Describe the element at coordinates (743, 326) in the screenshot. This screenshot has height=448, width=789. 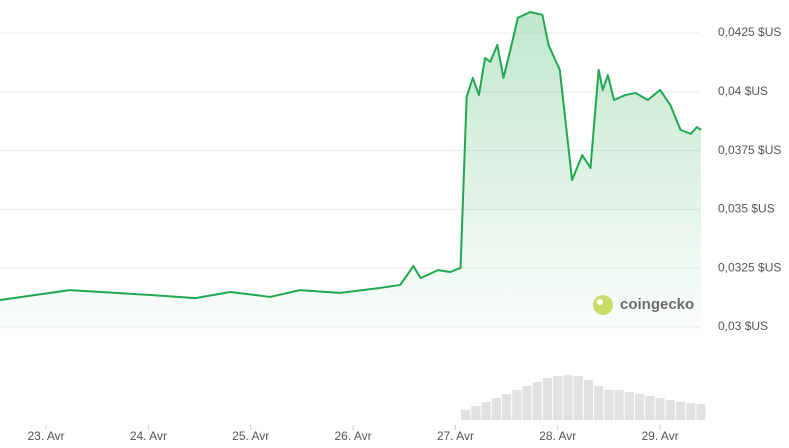
I see `y-tick-label: 0,03 $US` at that location.